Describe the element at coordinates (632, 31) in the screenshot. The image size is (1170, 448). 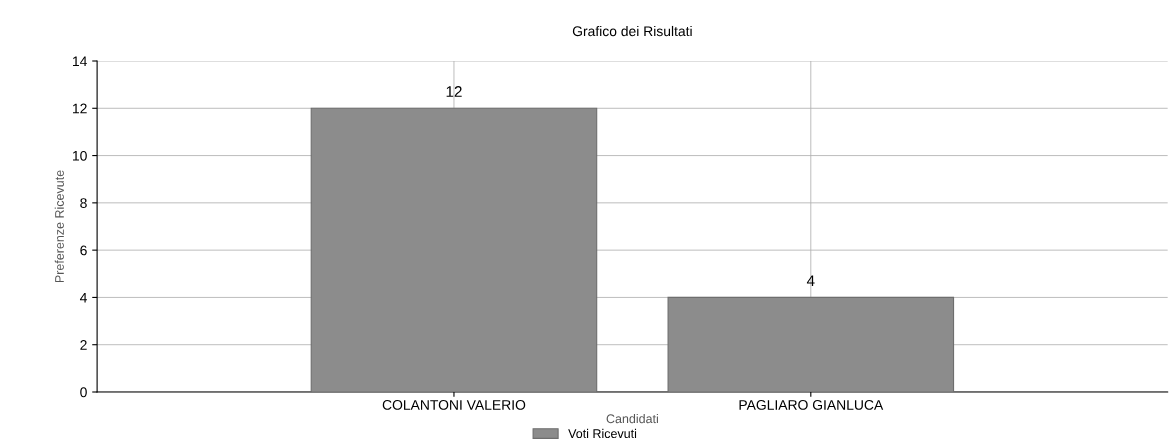
I see `chart-title: Grafico dei Risultati` at that location.